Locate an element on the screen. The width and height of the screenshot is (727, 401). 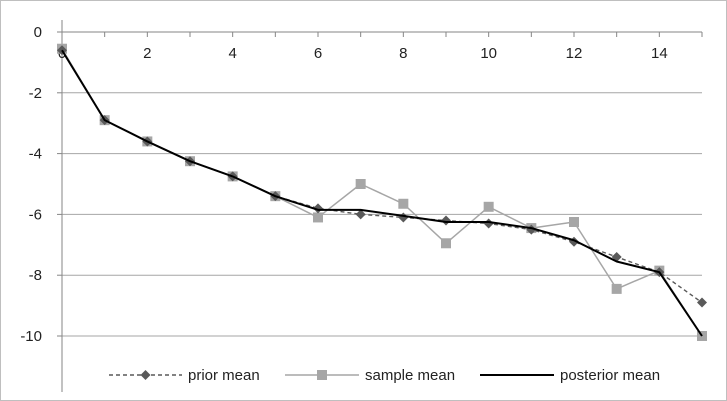
x-tick-label: 8 is located at coordinates (403, 53).